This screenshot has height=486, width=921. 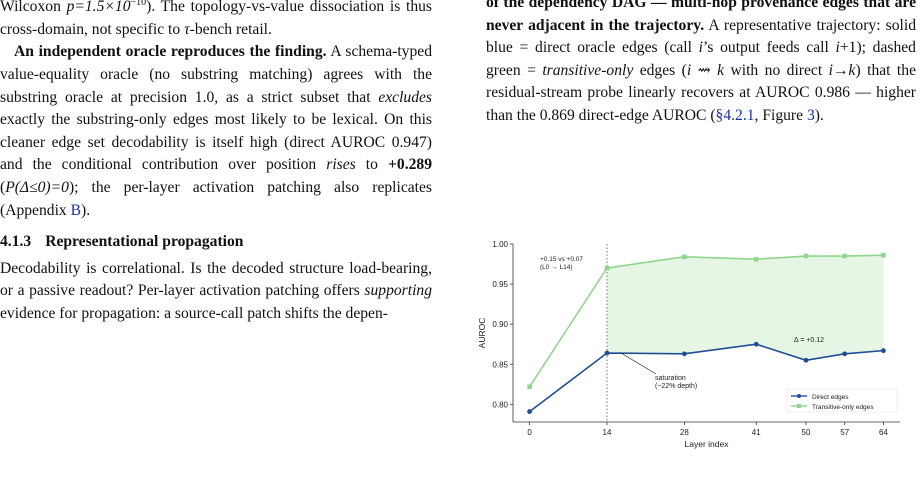 I want to click on annotation-arrow, so click(x=638, y=363).